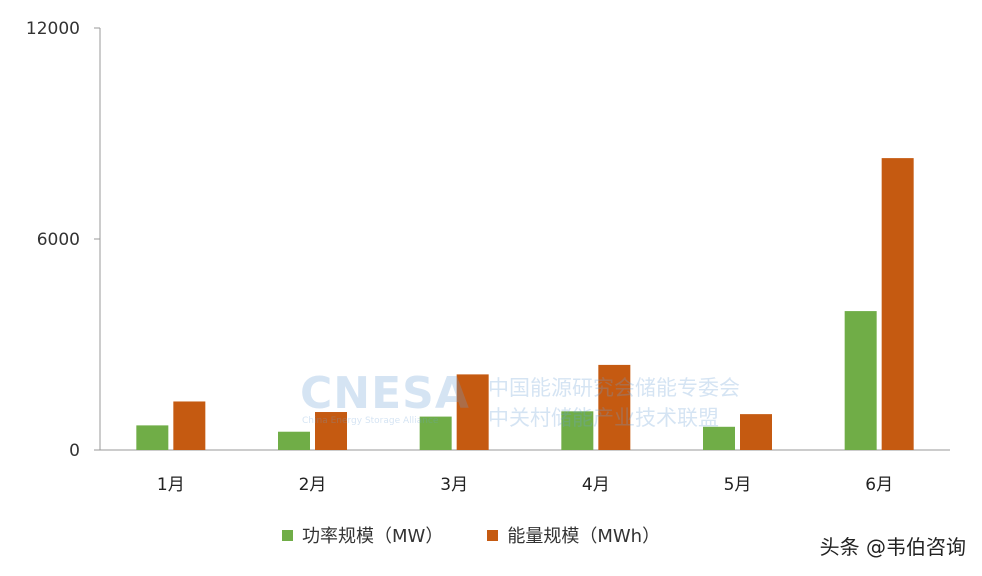  Describe the element at coordinates (373, 536) in the screenshot. I see `legend-label-power: 功率规模（MW）` at that location.